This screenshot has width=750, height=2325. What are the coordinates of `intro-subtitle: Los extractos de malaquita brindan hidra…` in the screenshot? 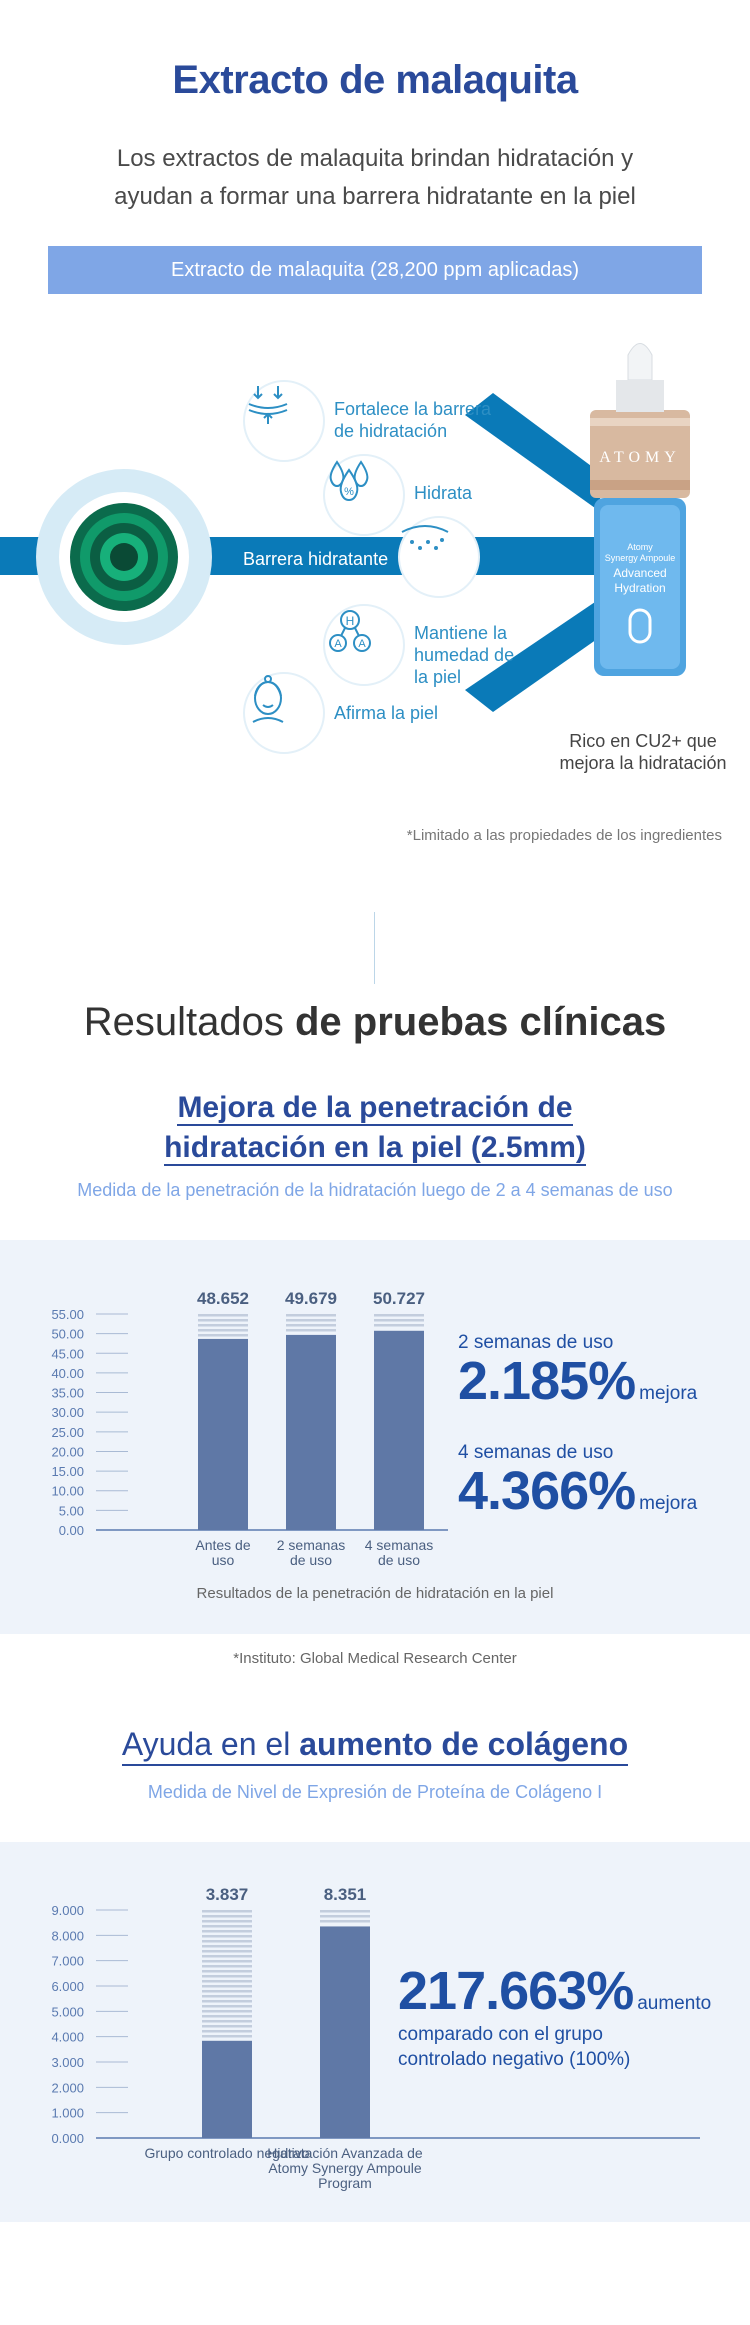 It's located at (375, 177).